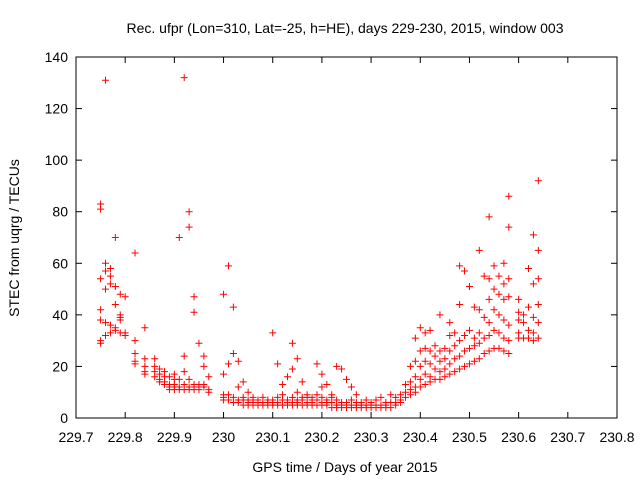  What do you see at coordinates (60, 212) in the screenshot?
I see `y-tick-label: 80` at bounding box center [60, 212].